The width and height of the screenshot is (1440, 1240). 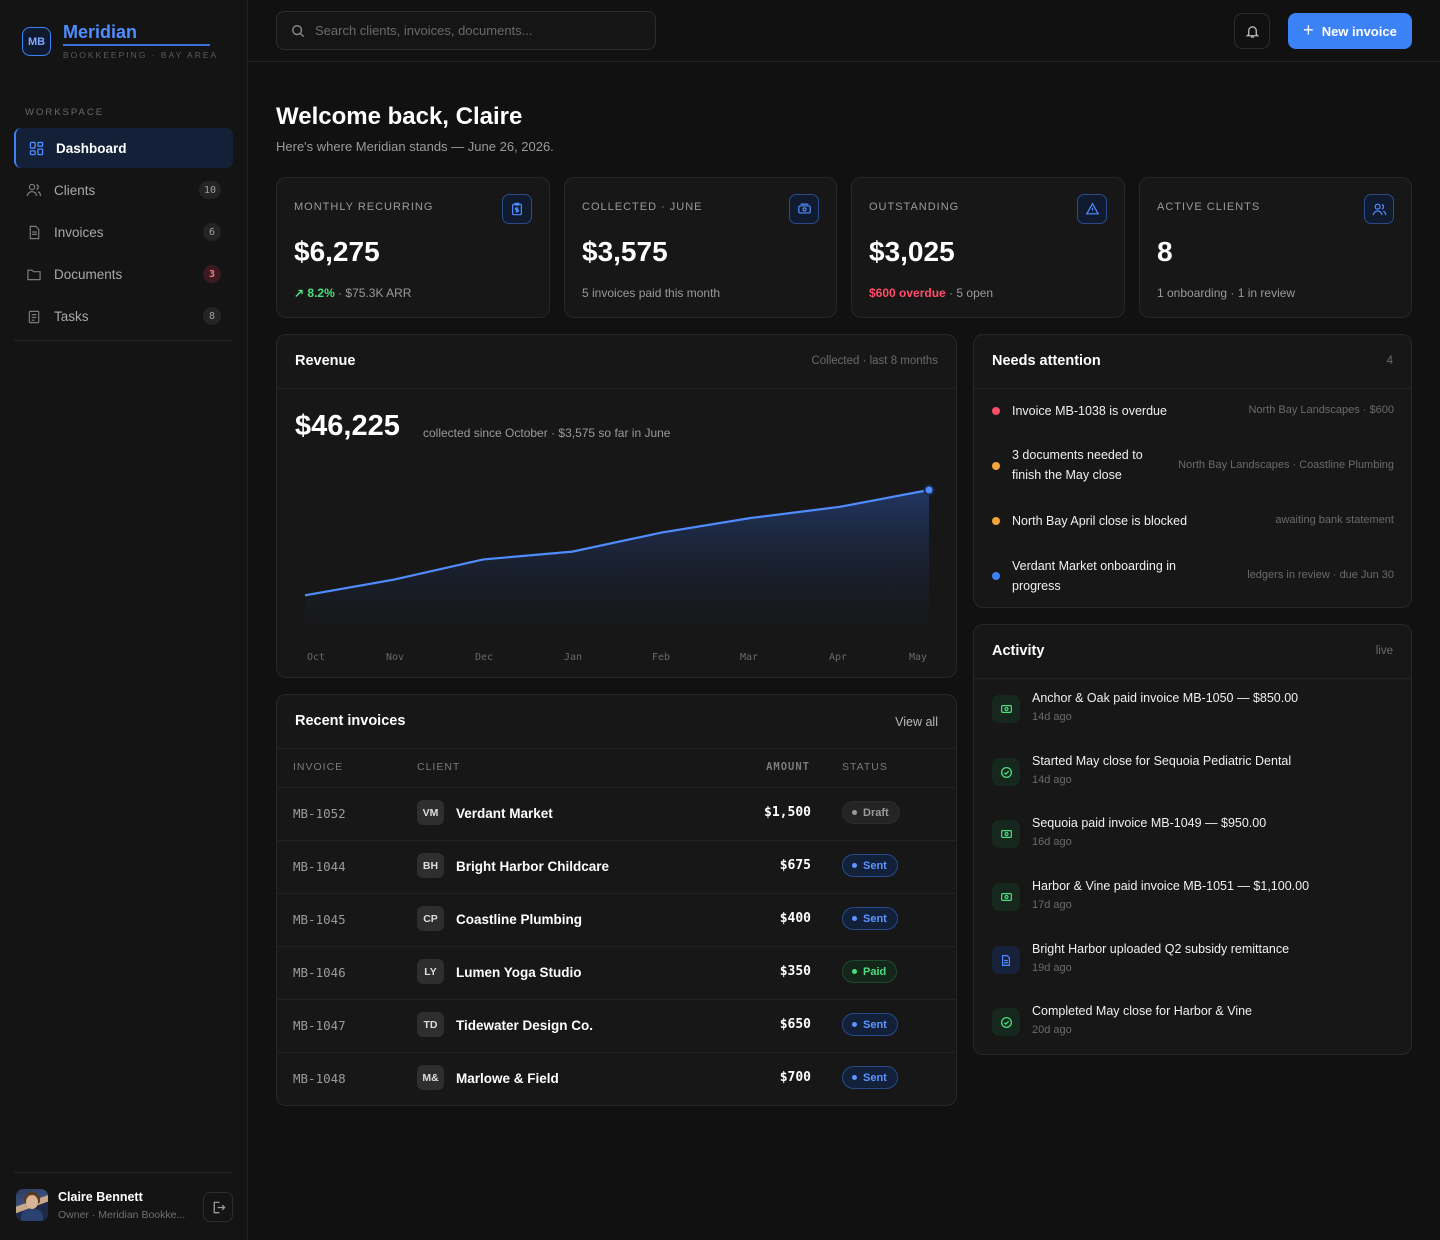 I want to click on client-name: Marlowe & Field, so click(x=507, y=1078).